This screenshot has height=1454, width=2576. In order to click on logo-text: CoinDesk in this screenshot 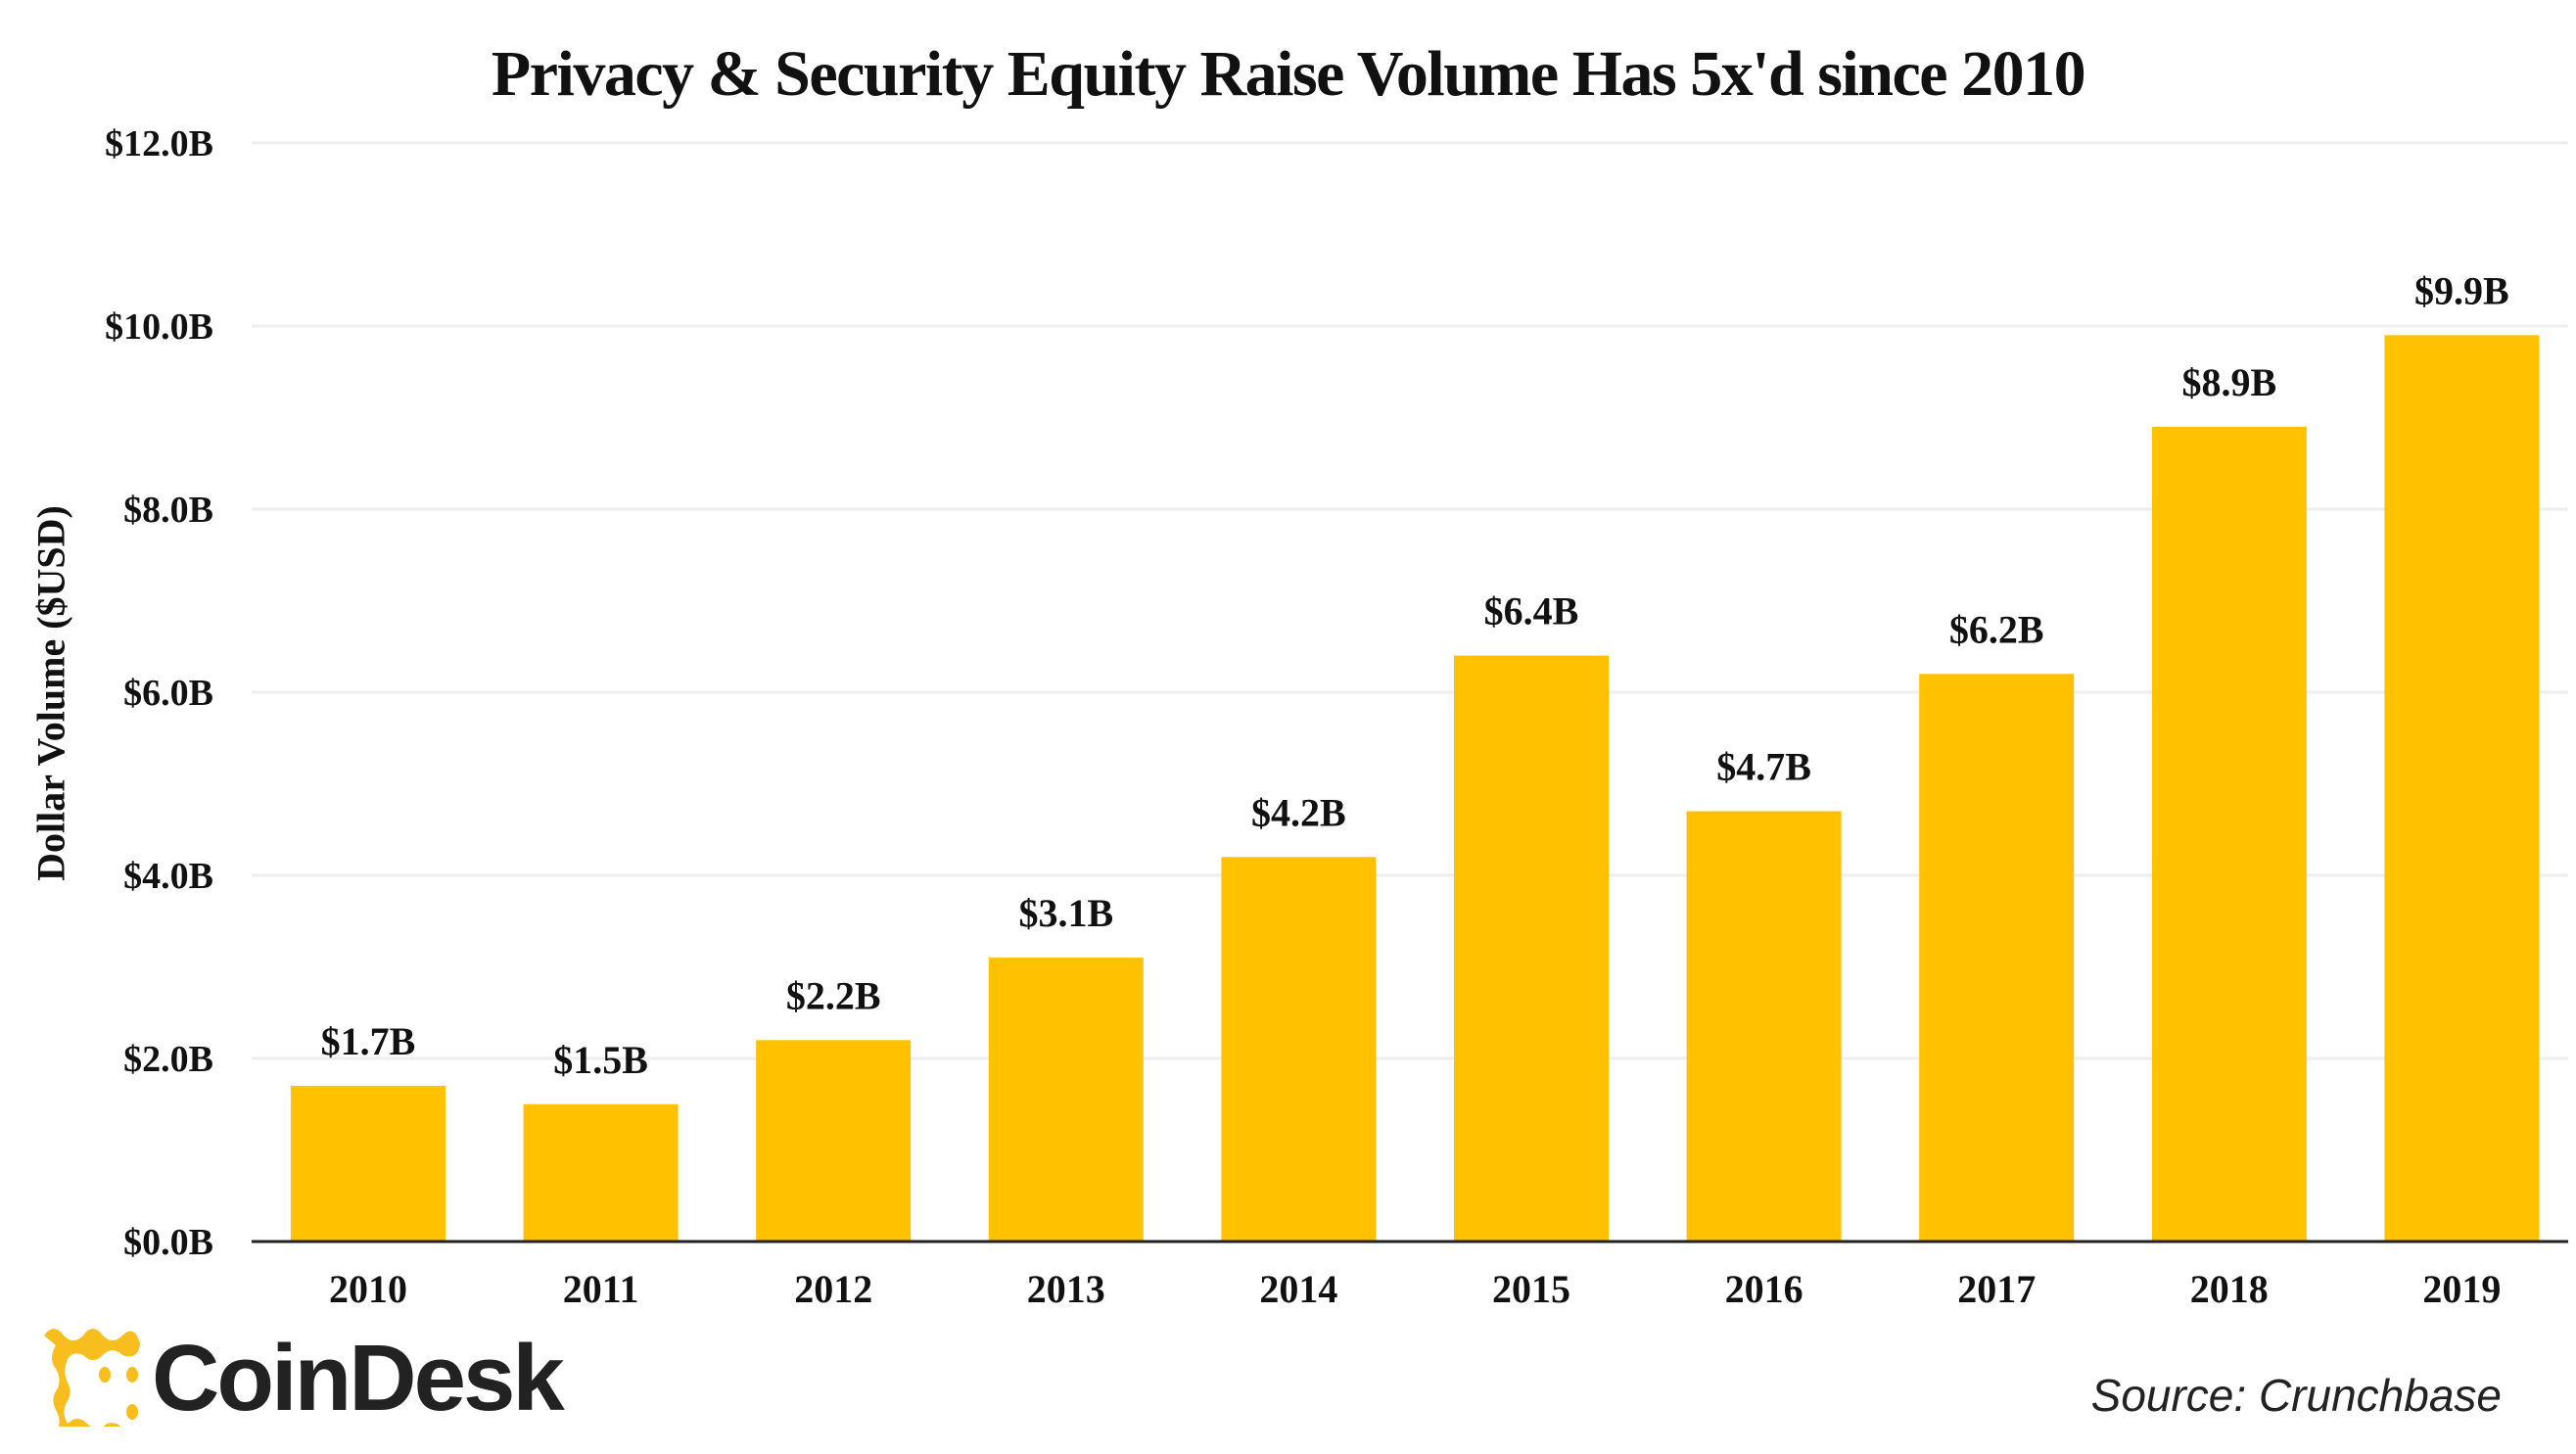, I will do `click(358, 1376)`.